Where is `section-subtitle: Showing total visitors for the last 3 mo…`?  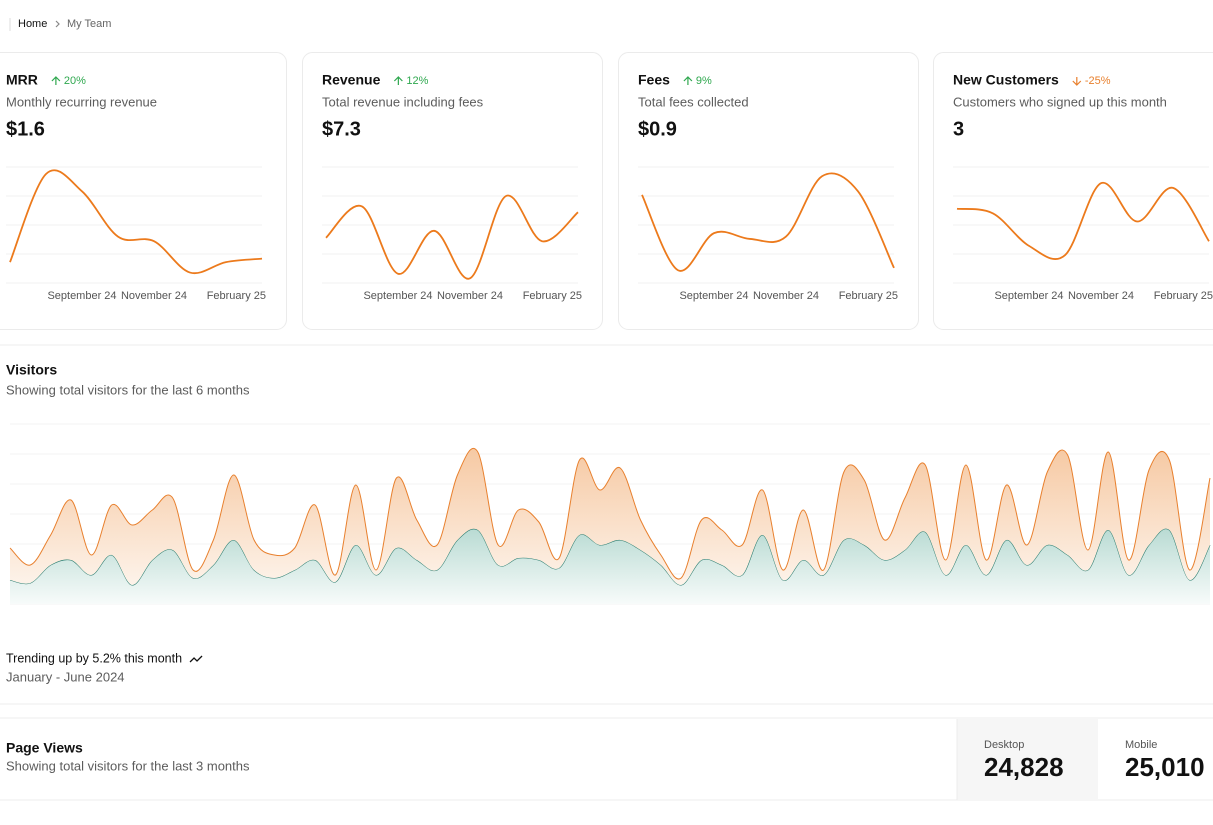 section-subtitle: Showing total visitors for the last 3 mo… is located at coordinates (128, 765).